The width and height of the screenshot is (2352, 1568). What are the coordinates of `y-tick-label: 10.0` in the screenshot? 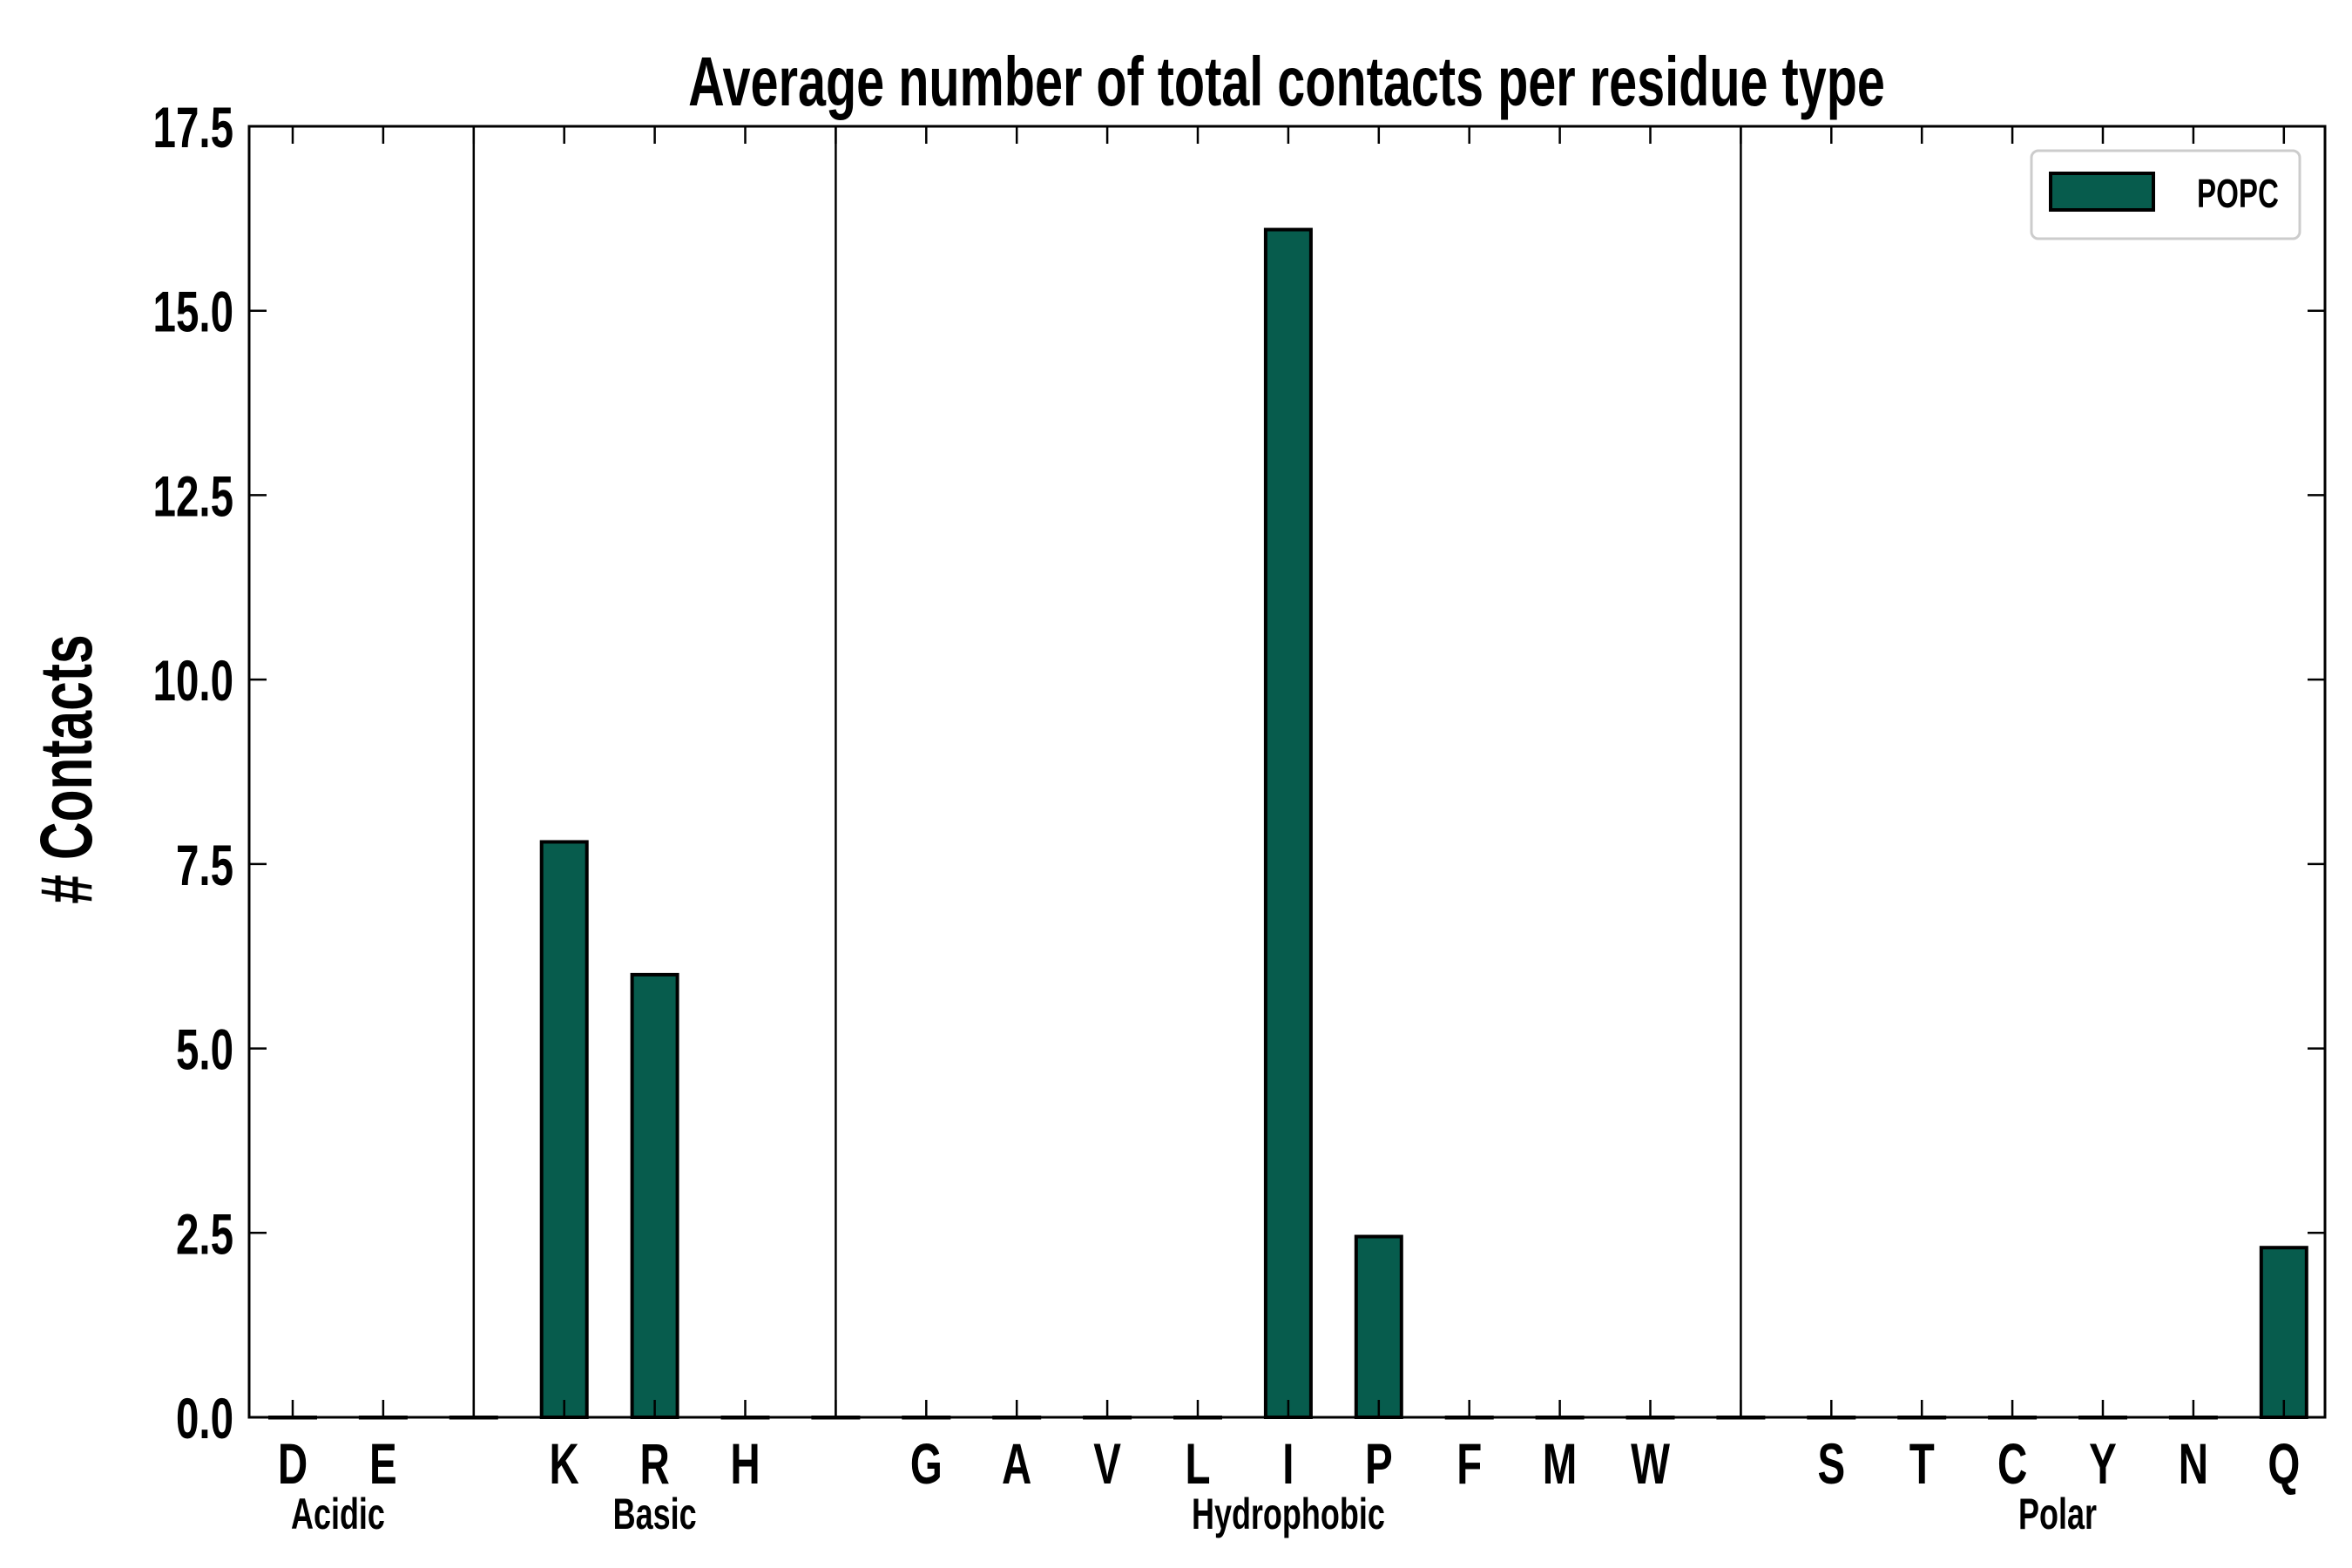 It's located at (193, 682).